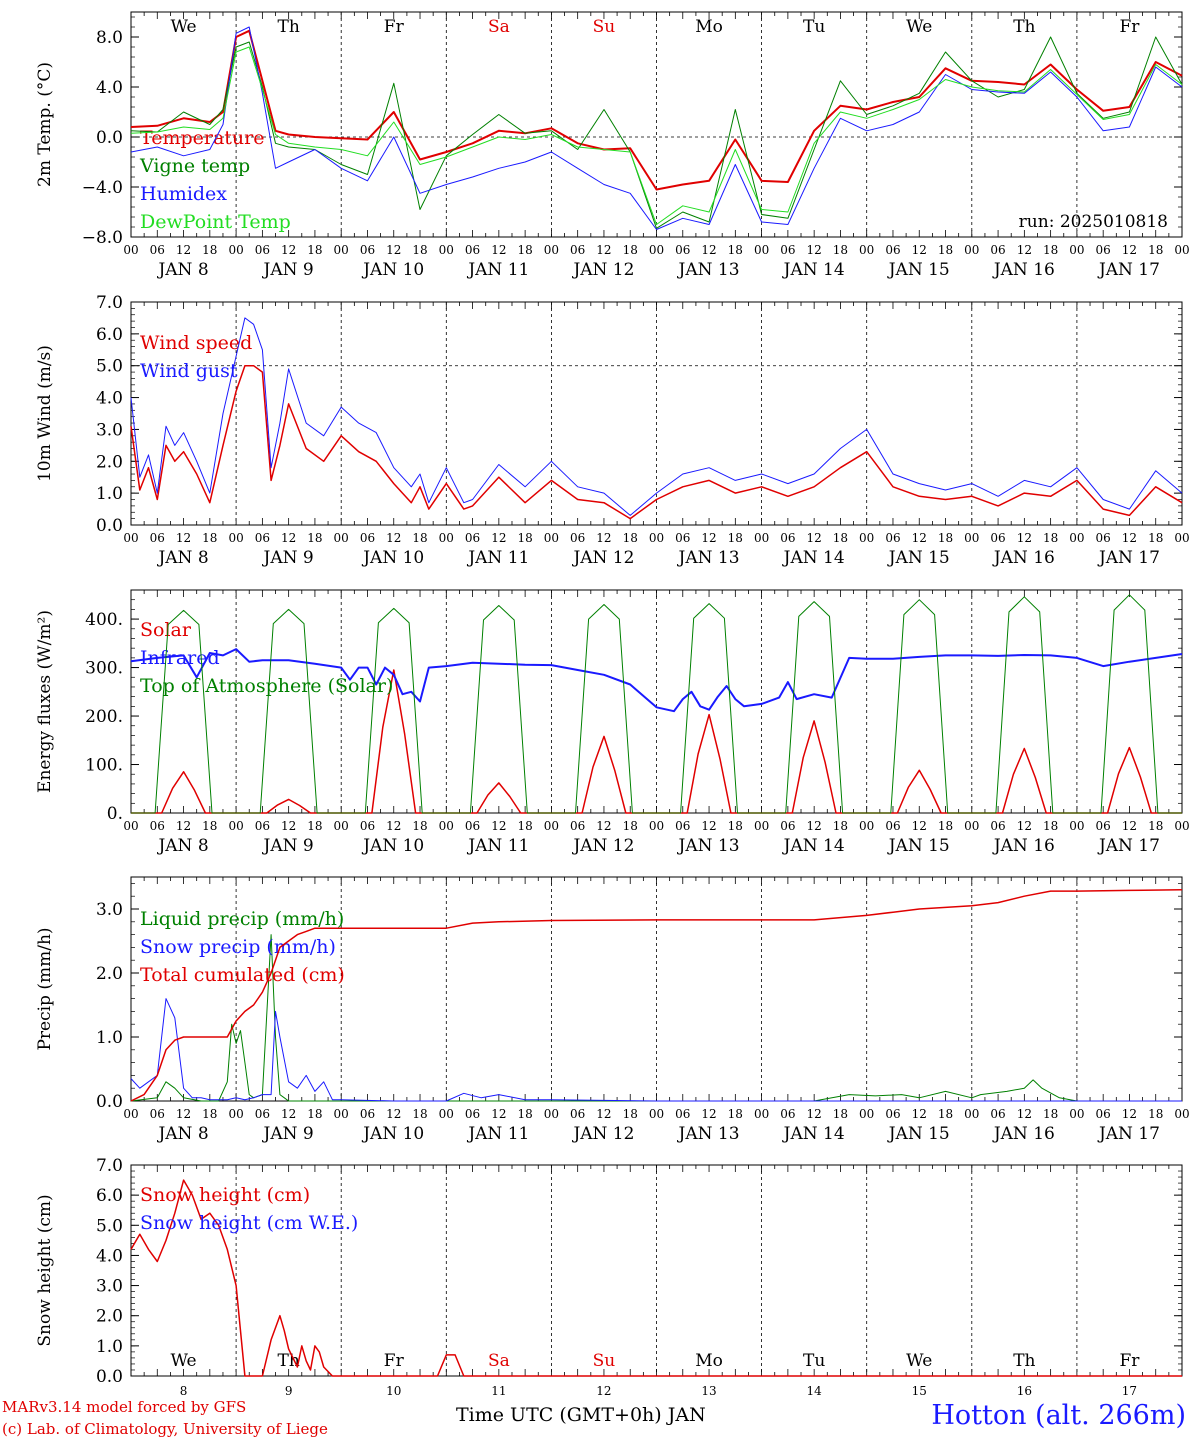 This screenshot has width=1194, height=1440. I want to click on series-line-dewpoint-temp, so click(656, 135).